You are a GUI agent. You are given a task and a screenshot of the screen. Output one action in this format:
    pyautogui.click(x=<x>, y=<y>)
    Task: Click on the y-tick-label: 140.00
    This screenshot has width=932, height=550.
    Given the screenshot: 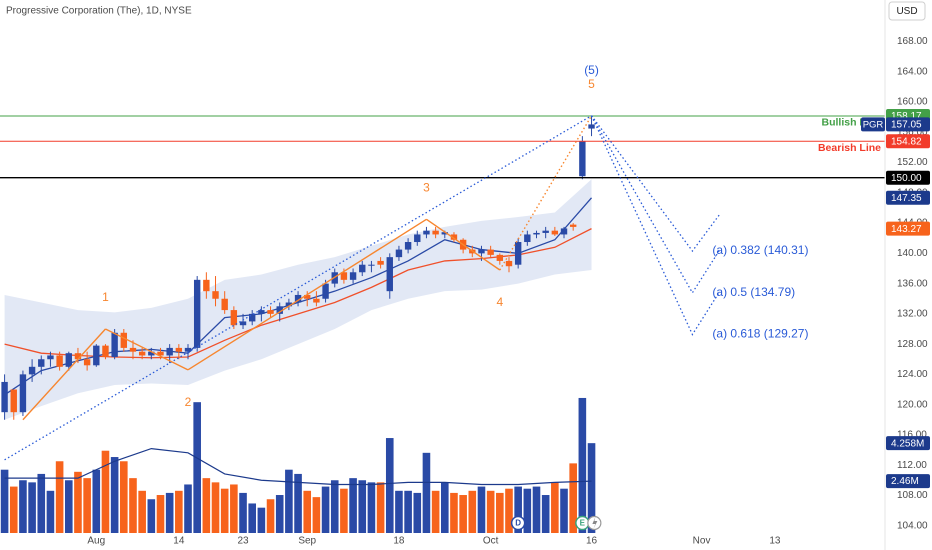 What is the action you would take?
    pyautogui.click(x=912, y=253)
    